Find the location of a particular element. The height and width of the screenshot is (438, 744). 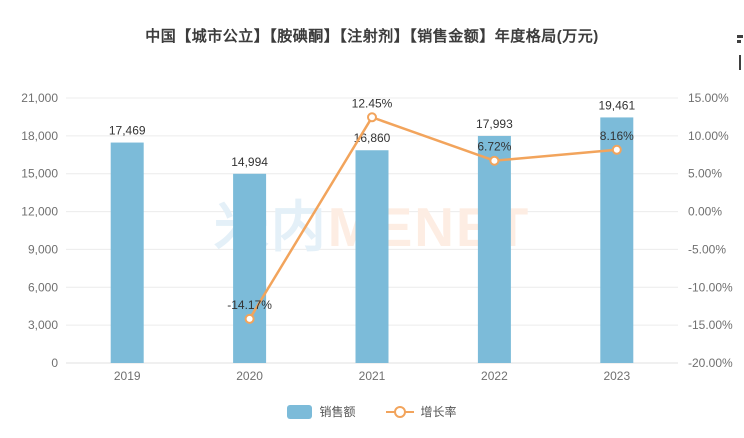

left-axis-tick: 3,000 is located at coordinates (43, 325).